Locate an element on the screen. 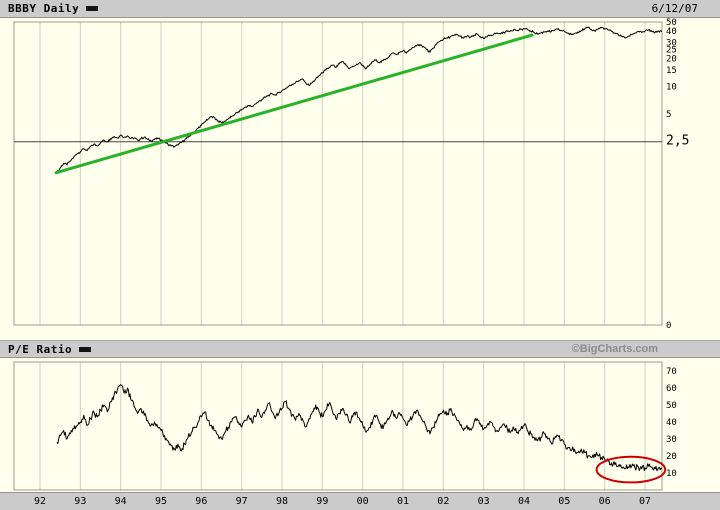  price-tick-label: 2,5 is located at coordinates (677, 141).